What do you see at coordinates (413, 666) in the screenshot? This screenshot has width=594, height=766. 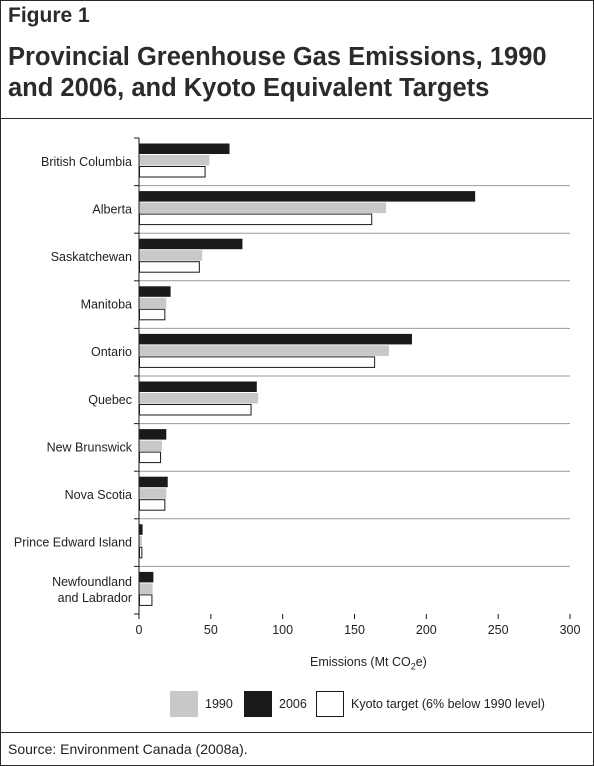 I see `x-axis-title-subscript: 2` at bounding box center [413, 666].